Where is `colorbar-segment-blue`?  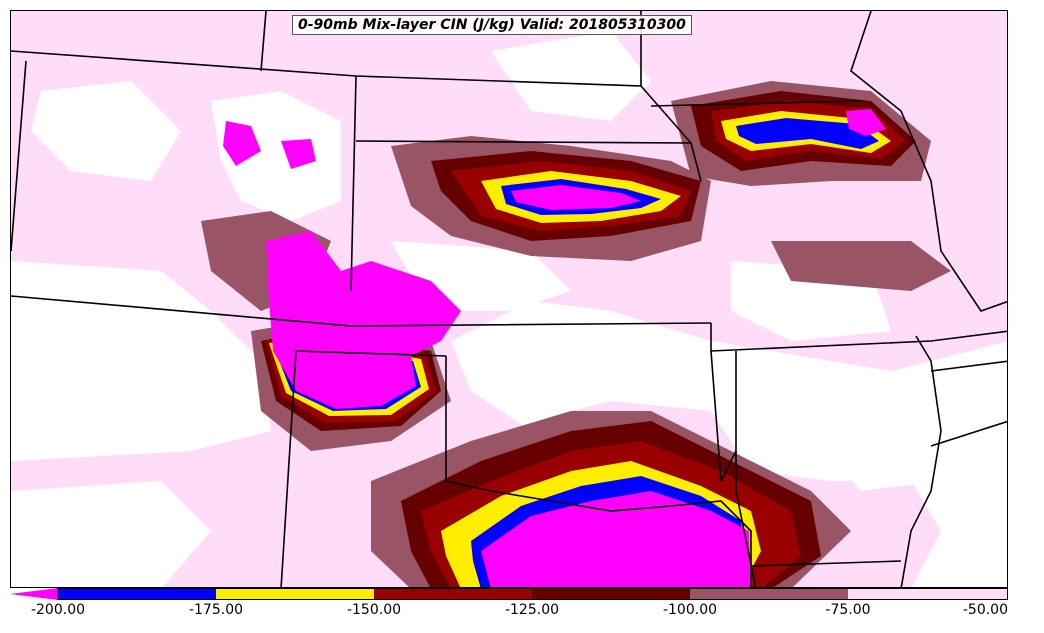
colorbar-segment-blue is located at coordinates (137, 594).